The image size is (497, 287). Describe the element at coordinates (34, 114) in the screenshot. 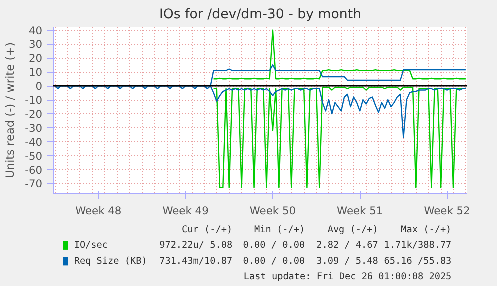

I see `y-tick-label: -20` at that location.